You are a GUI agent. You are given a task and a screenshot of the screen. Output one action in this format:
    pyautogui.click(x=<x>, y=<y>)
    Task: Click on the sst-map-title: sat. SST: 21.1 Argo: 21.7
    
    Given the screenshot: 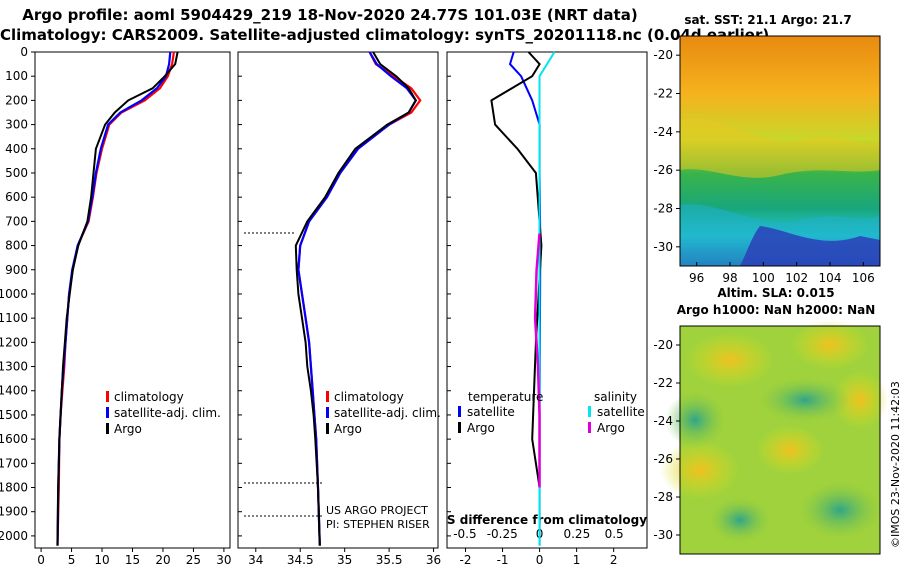 What is the action you would take?
    pyautogui.click(x=767, y=20)
    